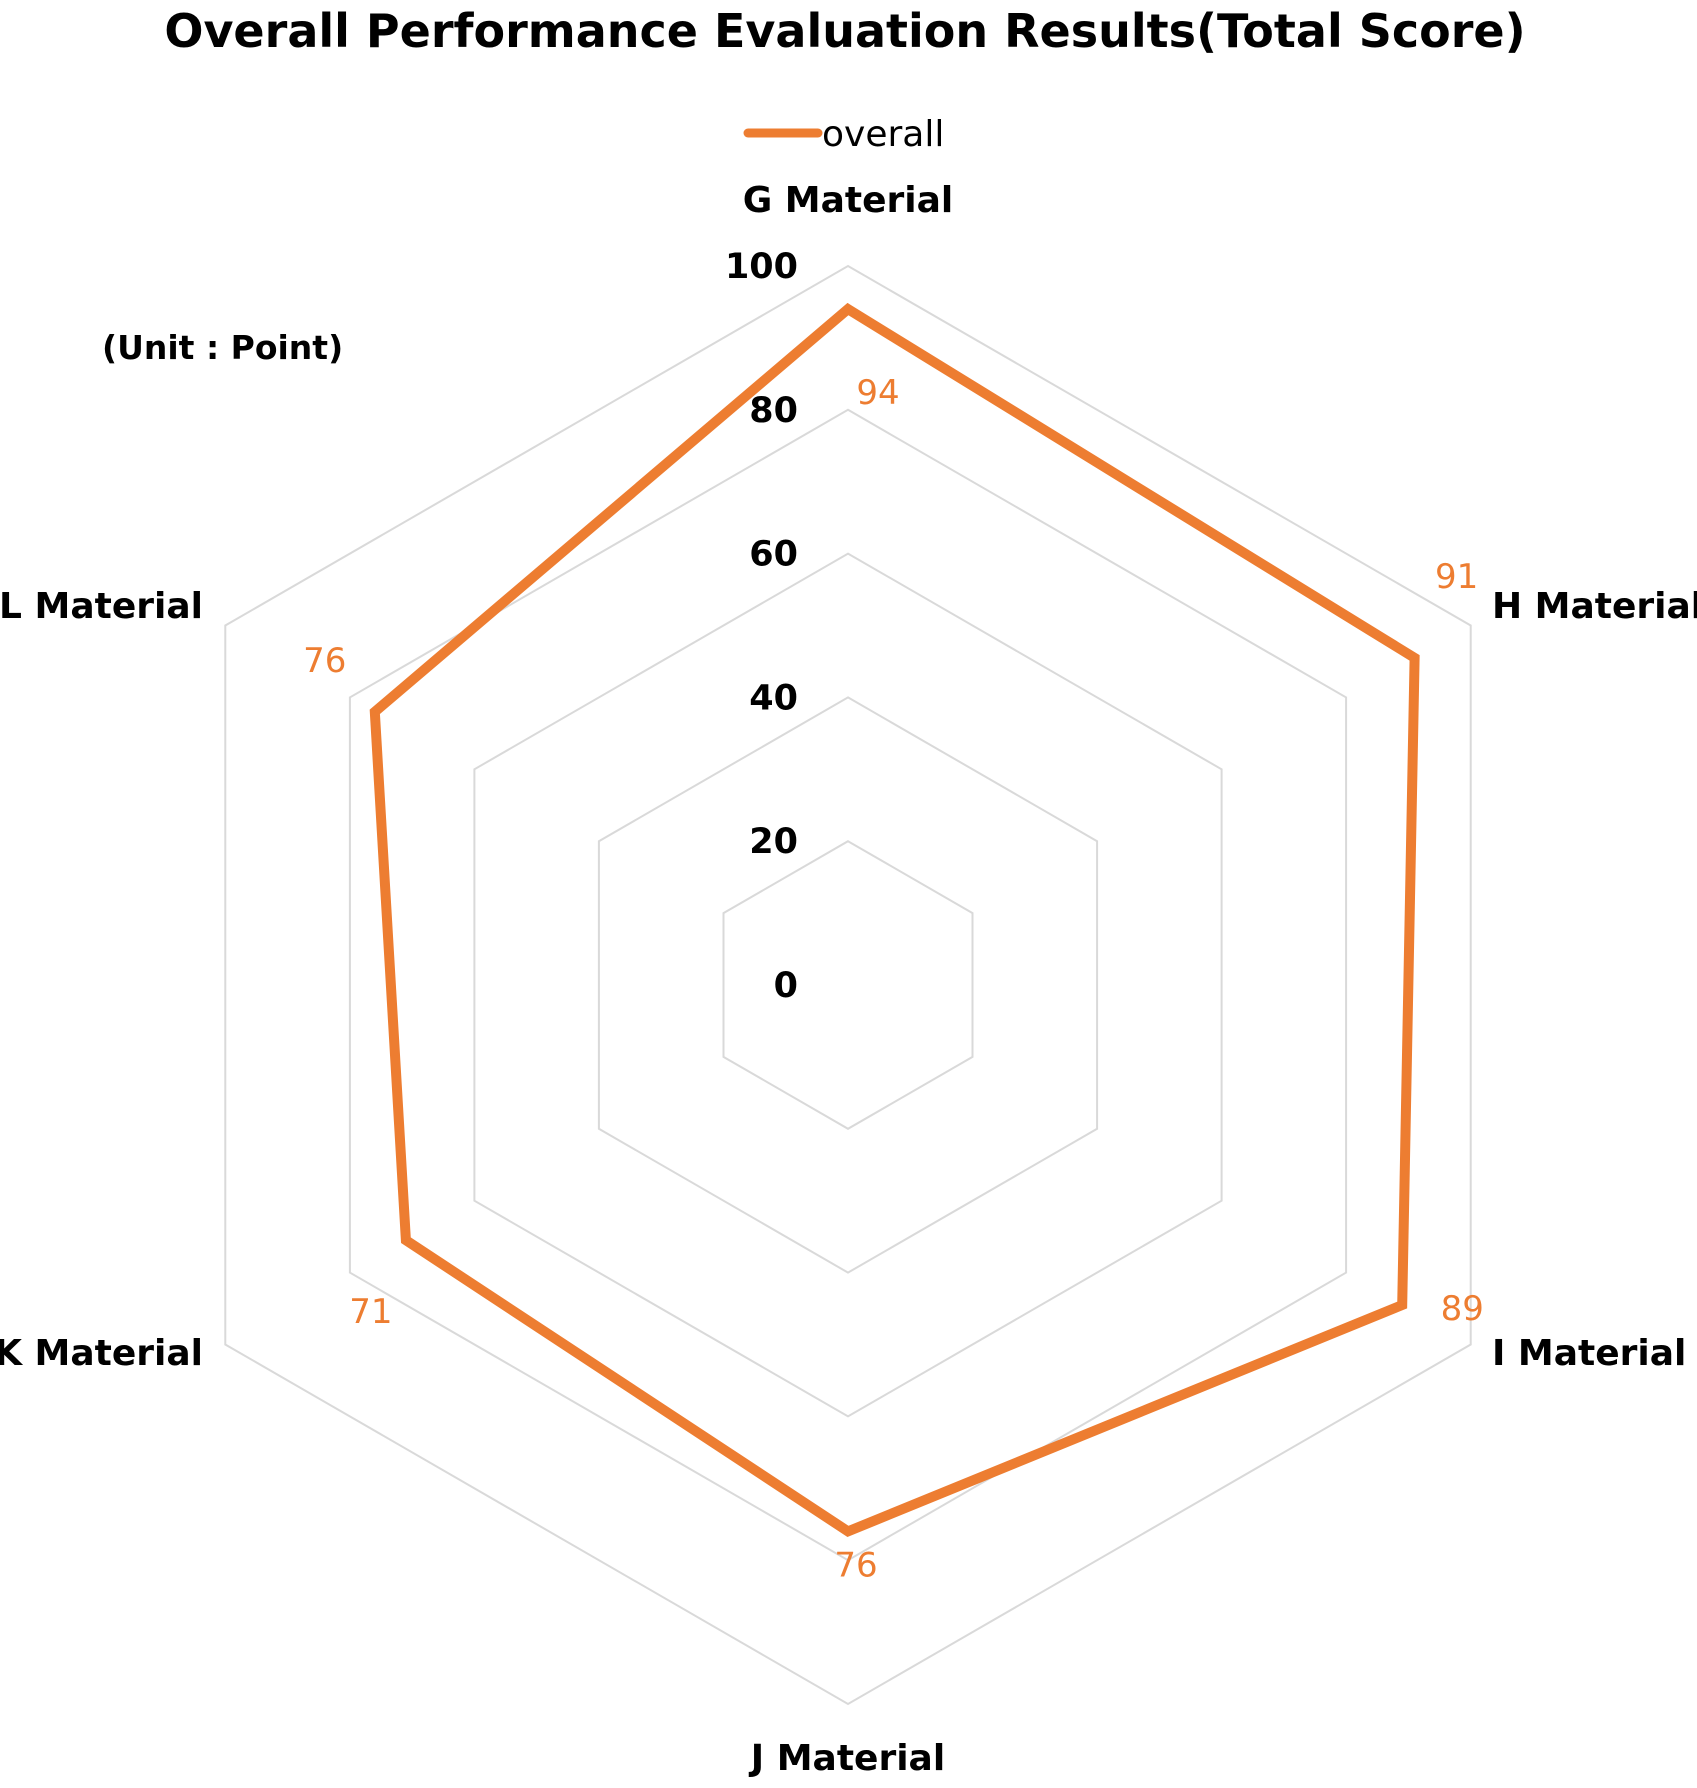 This screenshot has width=1697, height=1788. I want to click on category-label: J Material, so click(846, 1758).